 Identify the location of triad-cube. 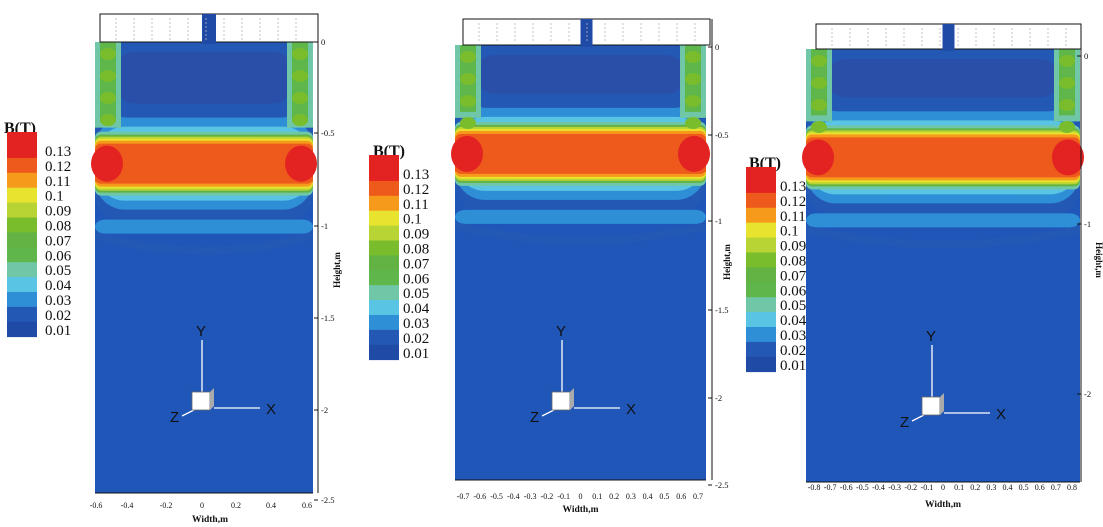
(561, 401).